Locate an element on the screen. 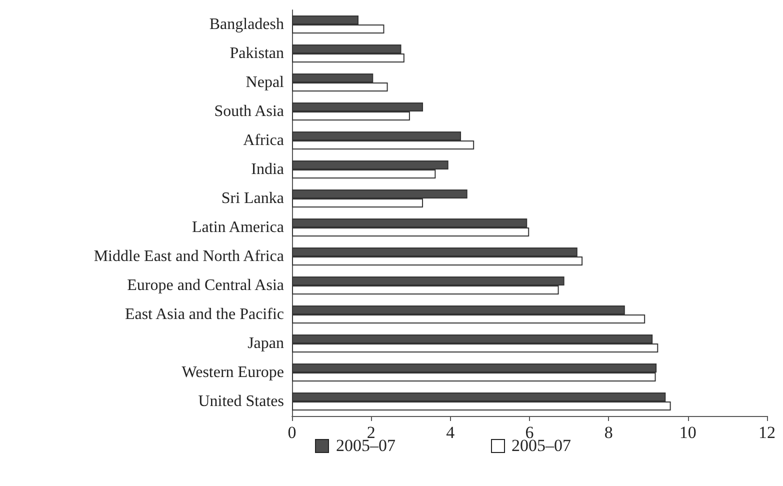  x-tick-label: 4 is located at coordinates (451, 432).